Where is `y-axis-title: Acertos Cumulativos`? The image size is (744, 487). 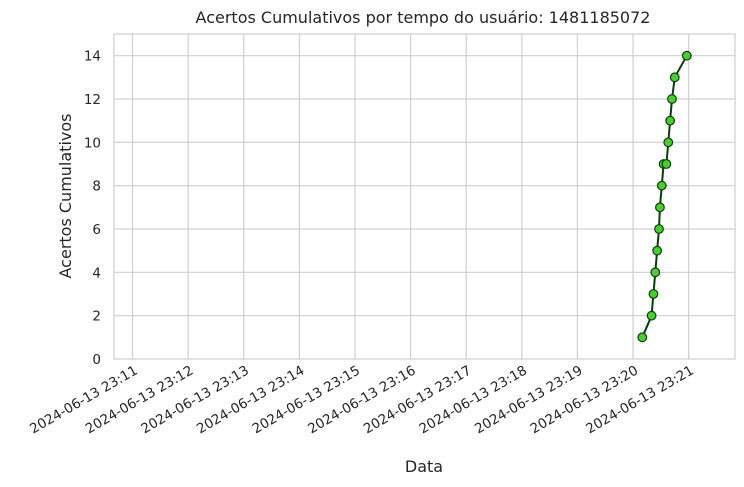
y-axis-title: Acertos Cumulativos is located at coordinates (65, 196).